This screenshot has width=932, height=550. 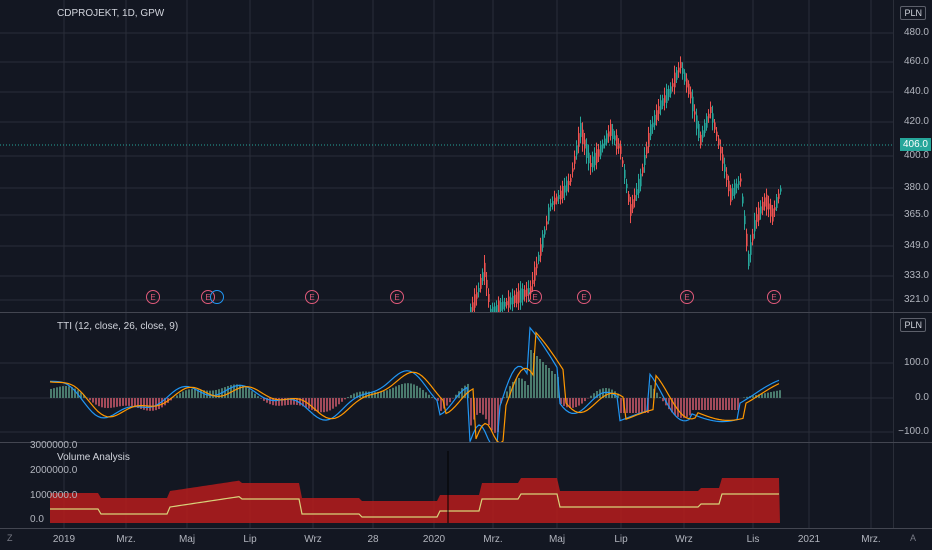 What do you see at coordinates (916, 121) in the screenshot?
I see `price-tick: 420.0` at bounding box center [916, 121].